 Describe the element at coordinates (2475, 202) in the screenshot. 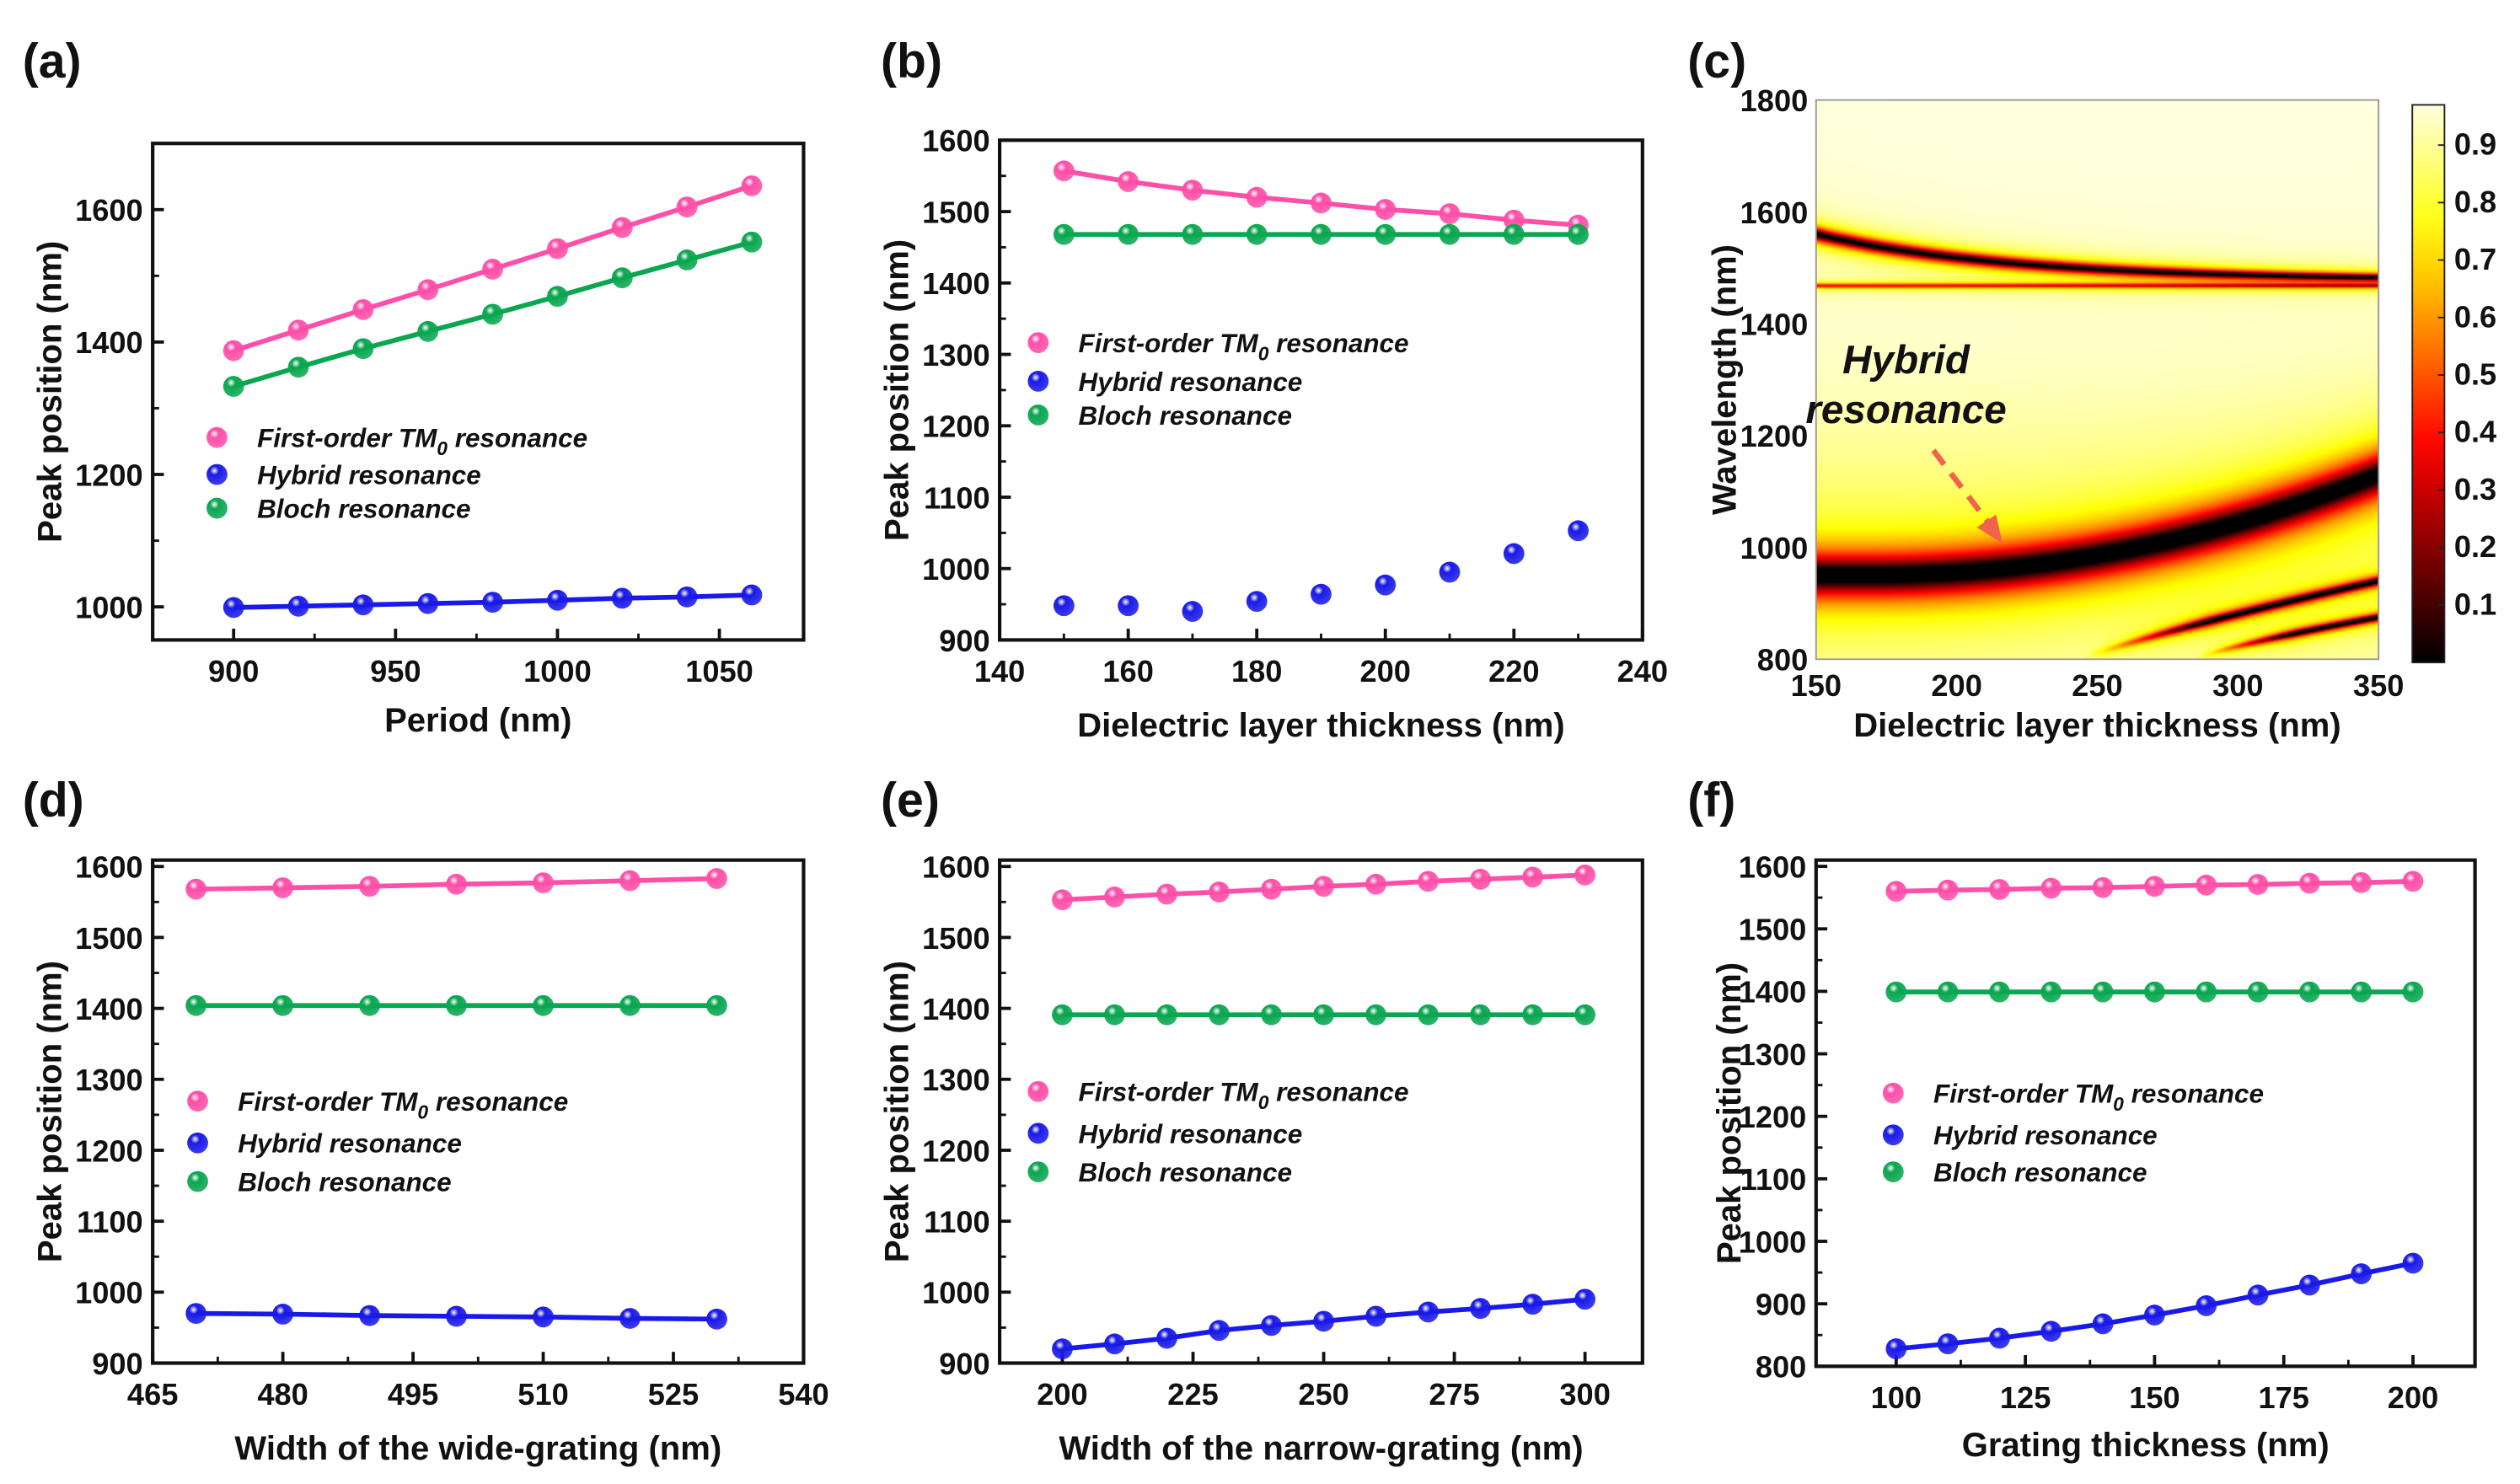

I see `colorbar-tick-label: 0.8` at that location.